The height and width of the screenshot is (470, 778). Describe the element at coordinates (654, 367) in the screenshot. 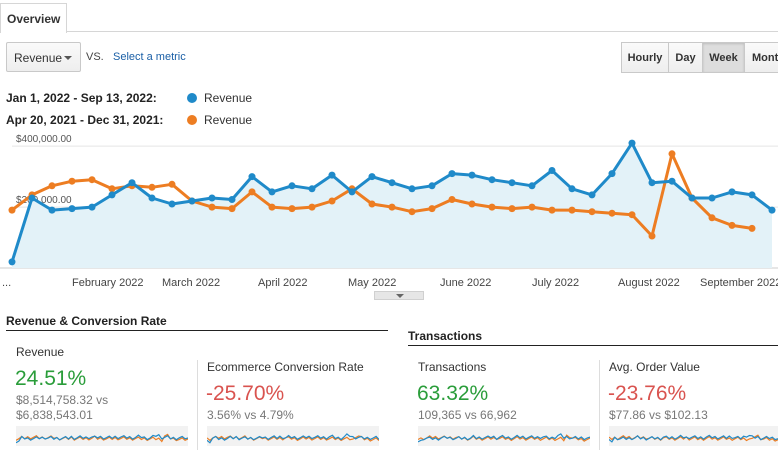

I see `kpi-label-avg-order-value: Avg. Order Value` at that location.